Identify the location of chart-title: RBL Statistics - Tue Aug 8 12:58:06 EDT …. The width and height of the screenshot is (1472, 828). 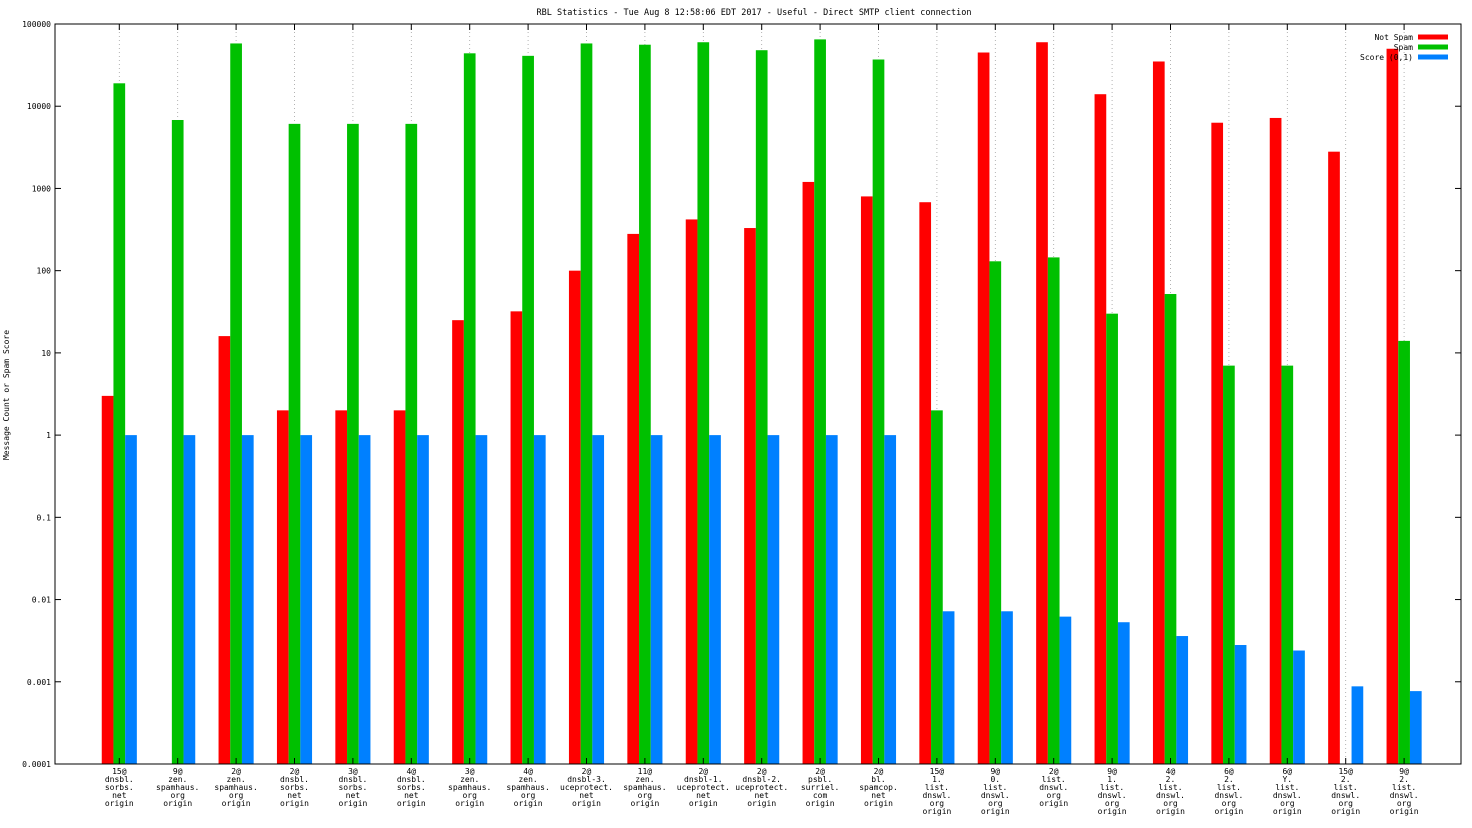
(754, 13).